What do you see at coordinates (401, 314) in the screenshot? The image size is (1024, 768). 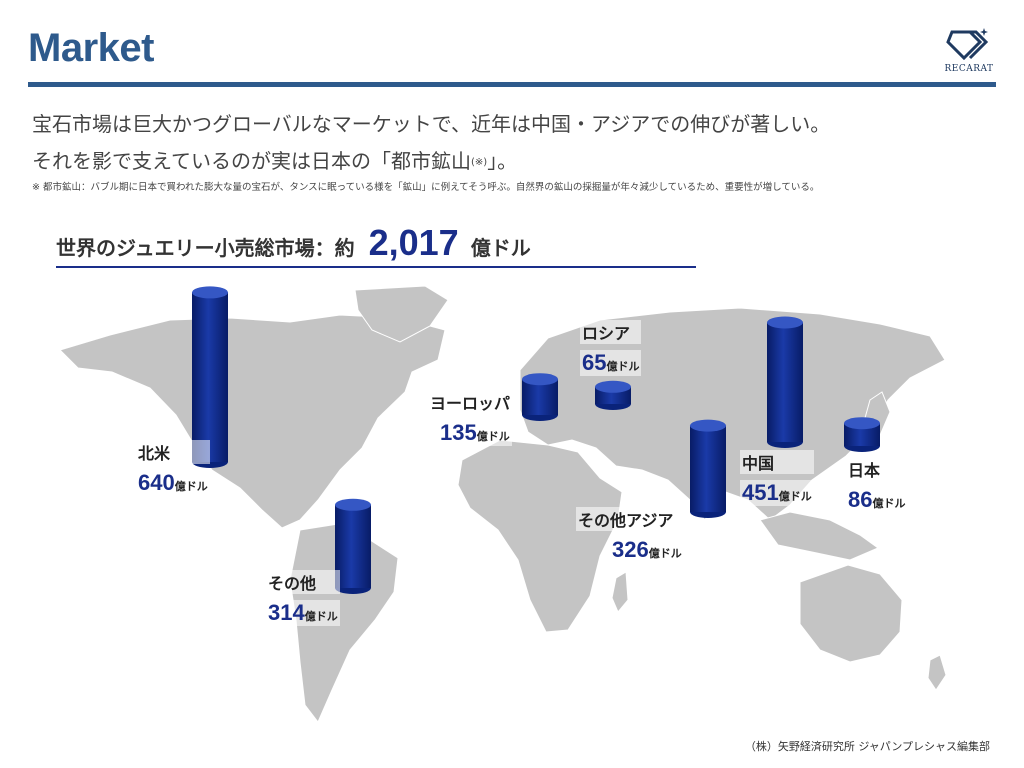 I see `greenland-shape` at bounding box center [401, 314].